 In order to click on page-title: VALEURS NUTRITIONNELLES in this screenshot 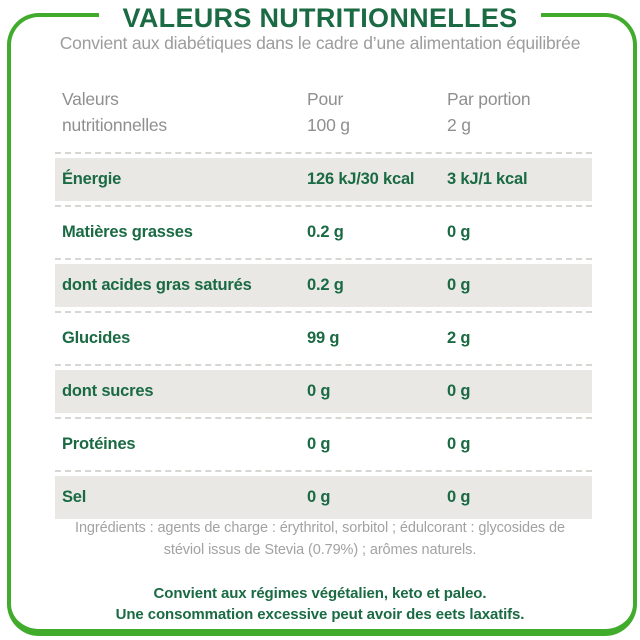, I will do `click(320, 18)`.